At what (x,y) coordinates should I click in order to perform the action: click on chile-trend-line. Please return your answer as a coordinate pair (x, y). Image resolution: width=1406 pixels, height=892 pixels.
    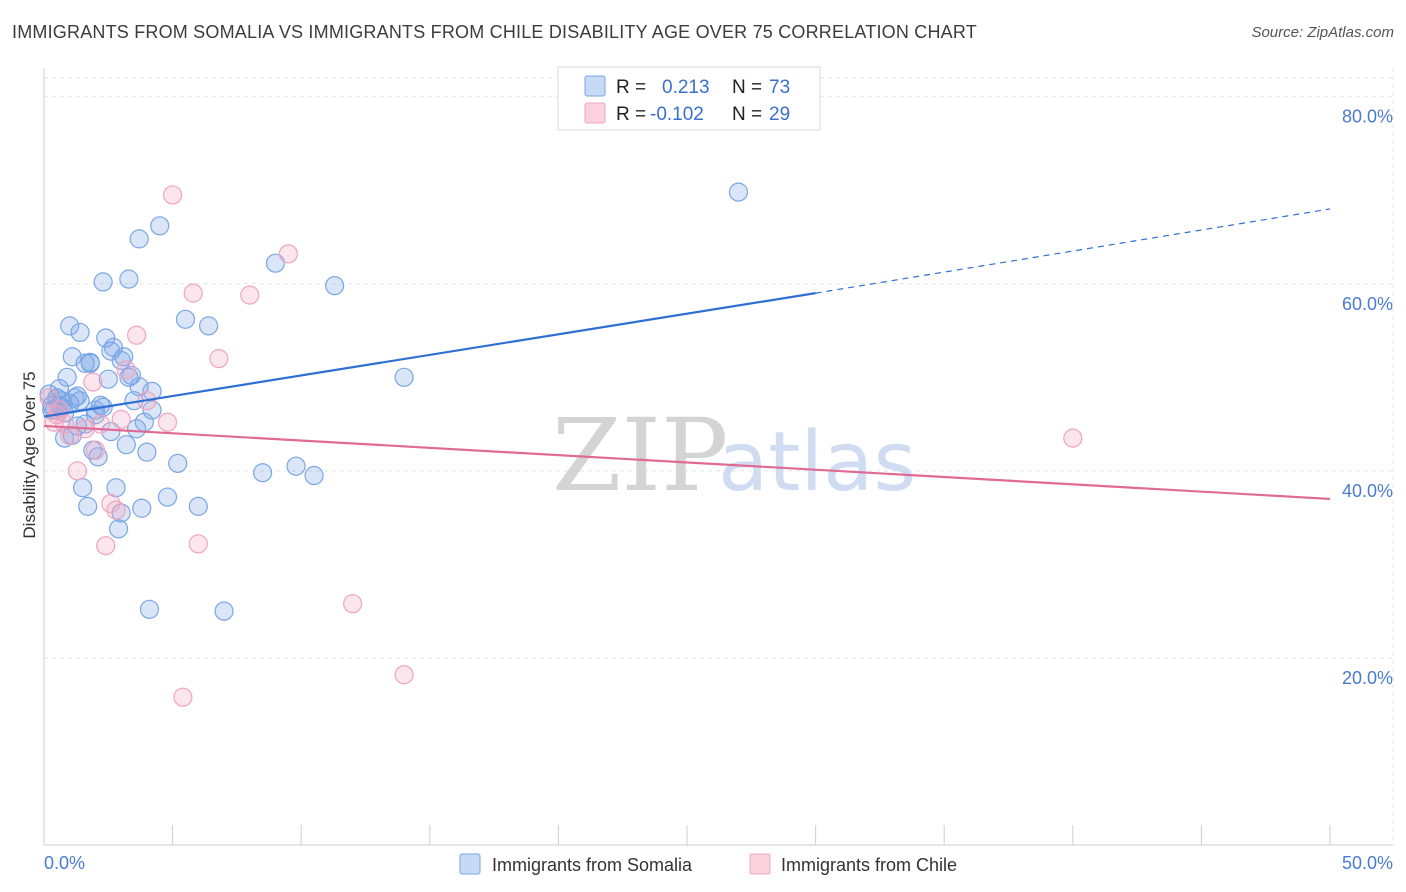
    Looking at the image, I should click on (687, 462).